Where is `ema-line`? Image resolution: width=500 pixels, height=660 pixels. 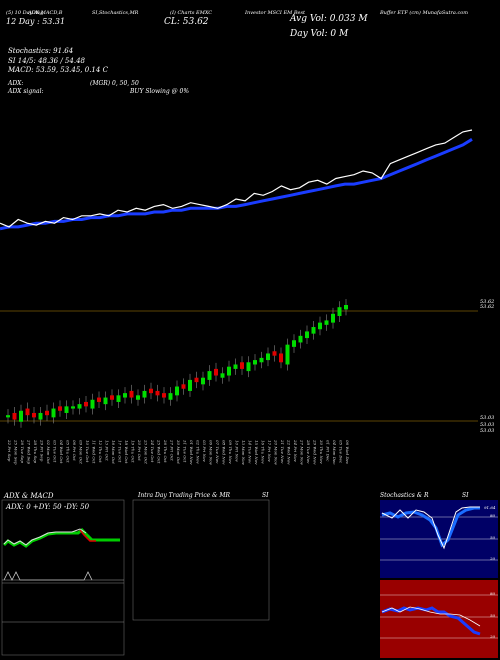 ema-line is located at coordinates (236, 184).